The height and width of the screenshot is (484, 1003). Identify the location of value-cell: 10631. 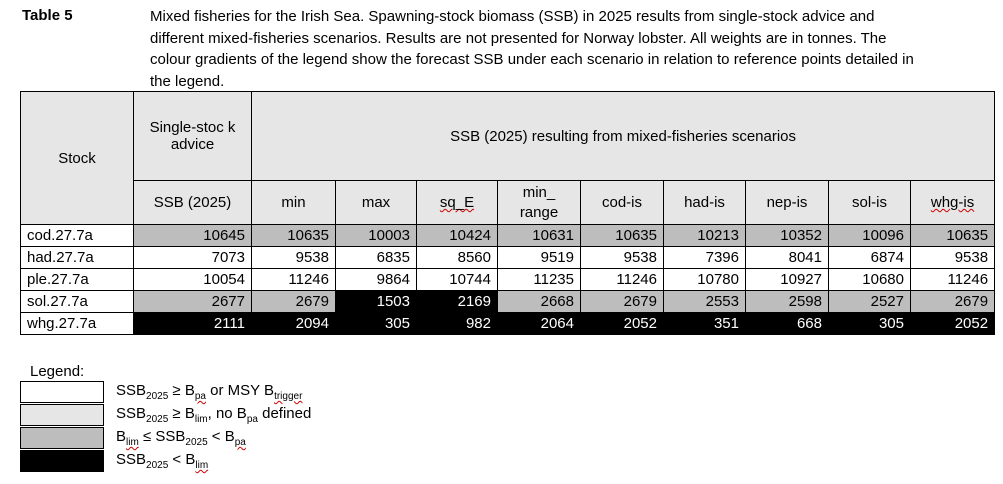
(539, 235).